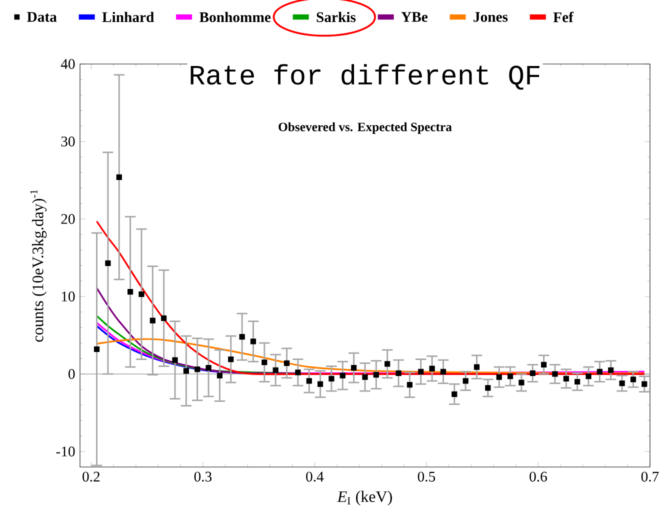  What do you see at coordinates (68, 219) in the screenshot?
I see `y-tick-label: 20` at bounding box center [68, 219].